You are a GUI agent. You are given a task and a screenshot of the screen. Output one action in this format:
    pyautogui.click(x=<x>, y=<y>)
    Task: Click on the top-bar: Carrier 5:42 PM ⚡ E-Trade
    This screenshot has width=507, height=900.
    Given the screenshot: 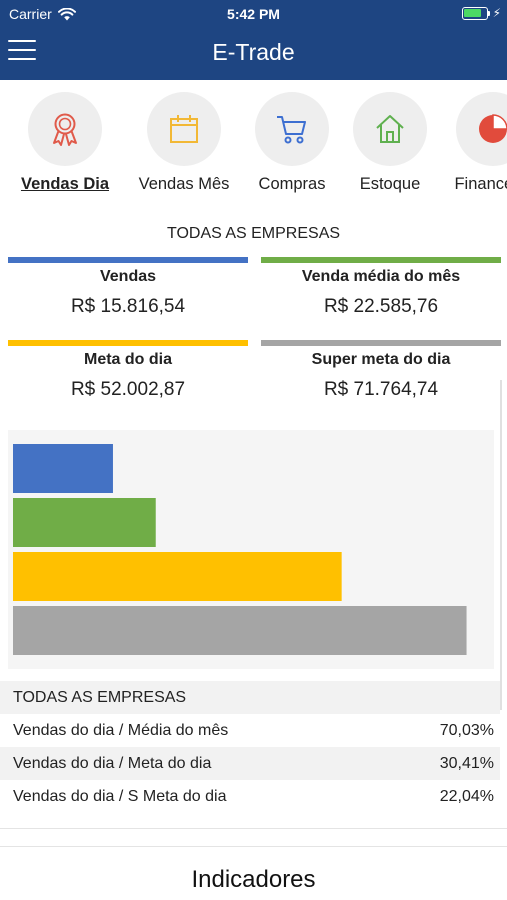 What is the action you would take?
    pyautogui.click(x=253, y=40)
    